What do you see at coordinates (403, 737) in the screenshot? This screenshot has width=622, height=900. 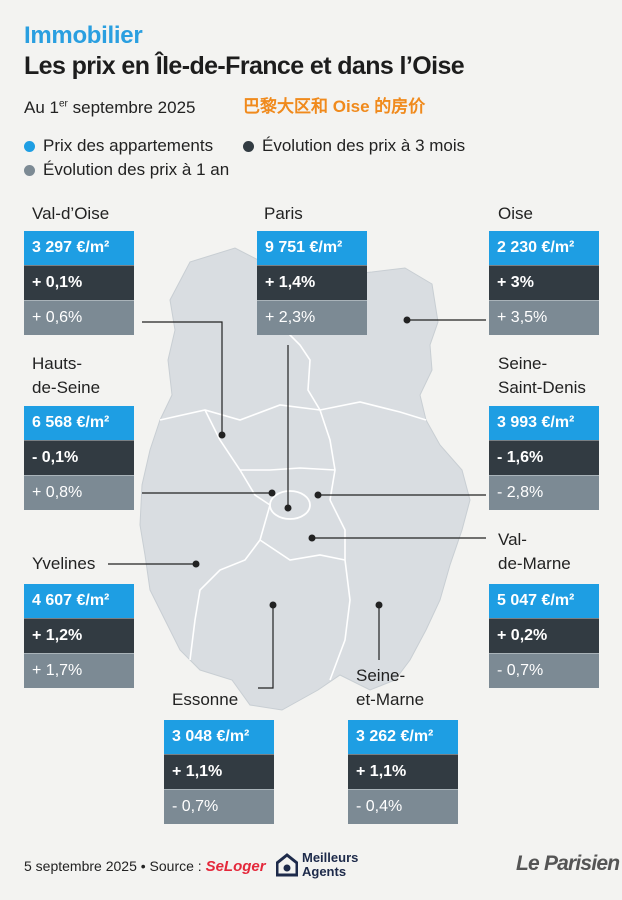 I see `price-cell: 3 262 €/m²` at bounding box center [403, 737].